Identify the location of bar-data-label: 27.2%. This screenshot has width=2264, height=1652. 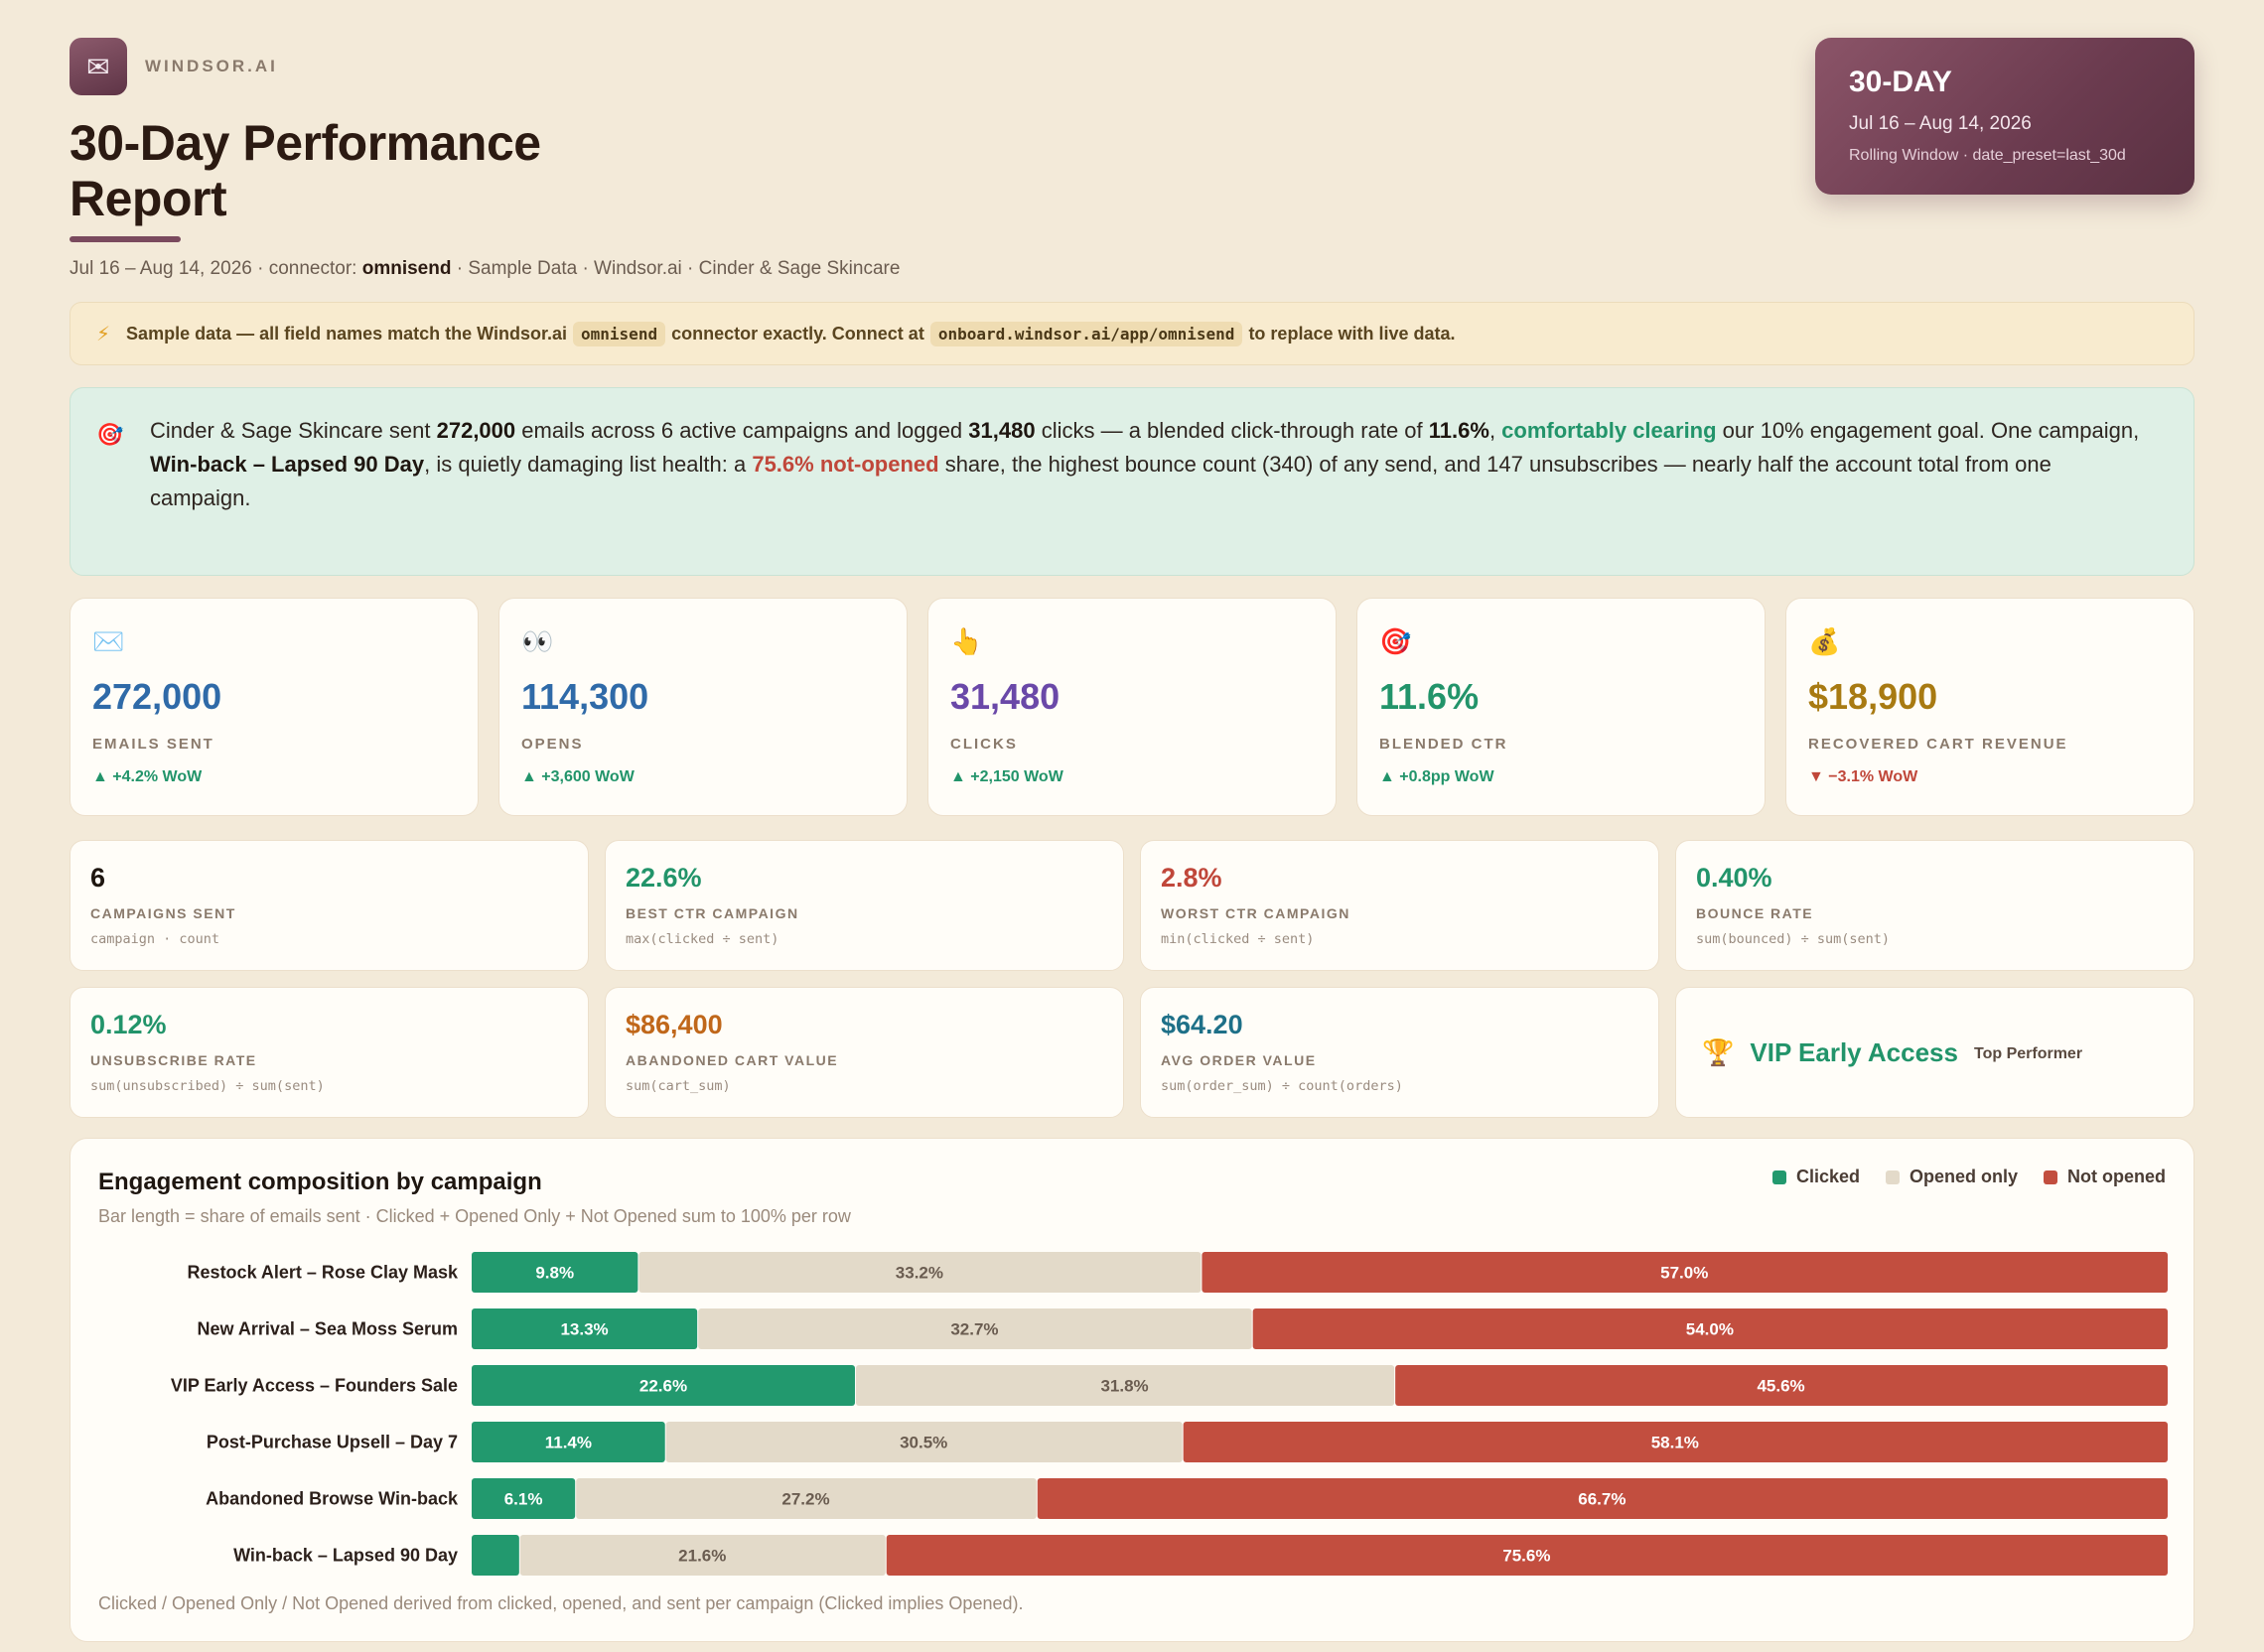
(805, 1499).